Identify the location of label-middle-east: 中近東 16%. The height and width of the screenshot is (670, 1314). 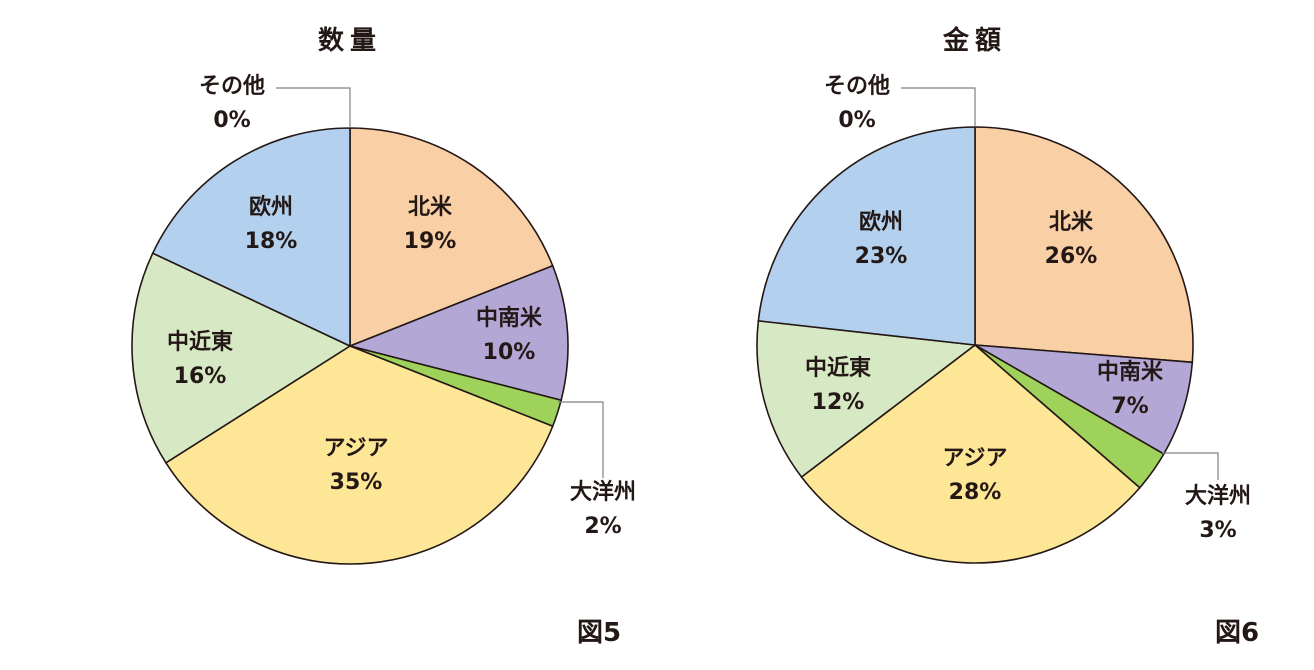
(200, 359).